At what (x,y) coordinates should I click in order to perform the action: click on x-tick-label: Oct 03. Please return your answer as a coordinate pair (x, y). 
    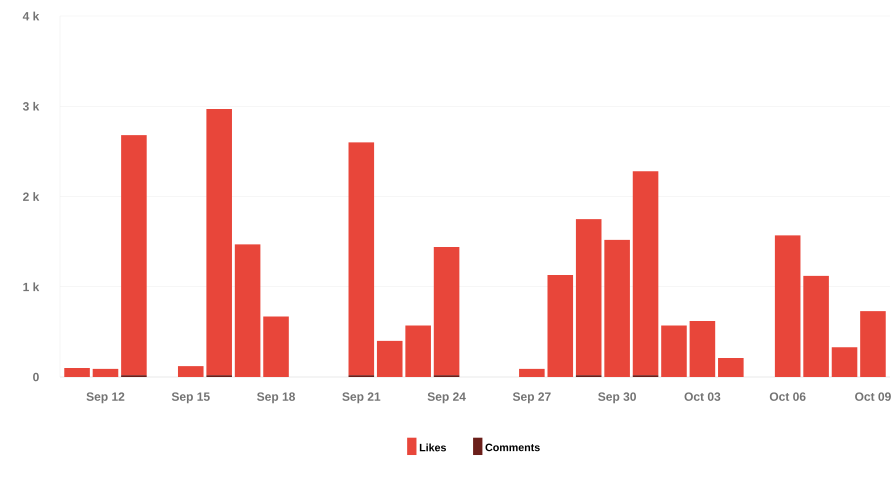
    Looking at the image, I should click on (702, 396).